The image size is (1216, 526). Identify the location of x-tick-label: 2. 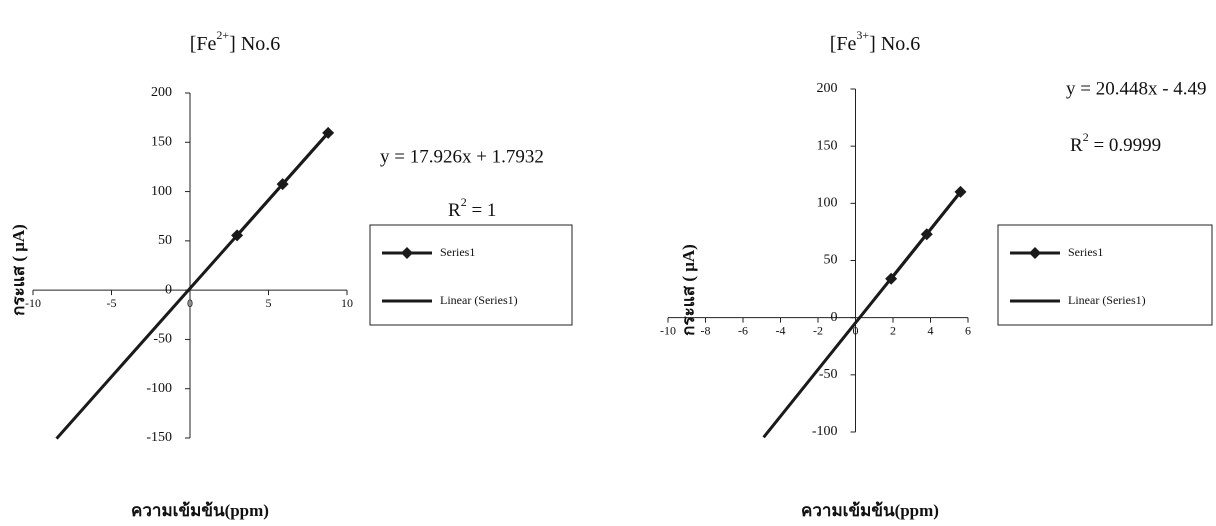
(893, 330).